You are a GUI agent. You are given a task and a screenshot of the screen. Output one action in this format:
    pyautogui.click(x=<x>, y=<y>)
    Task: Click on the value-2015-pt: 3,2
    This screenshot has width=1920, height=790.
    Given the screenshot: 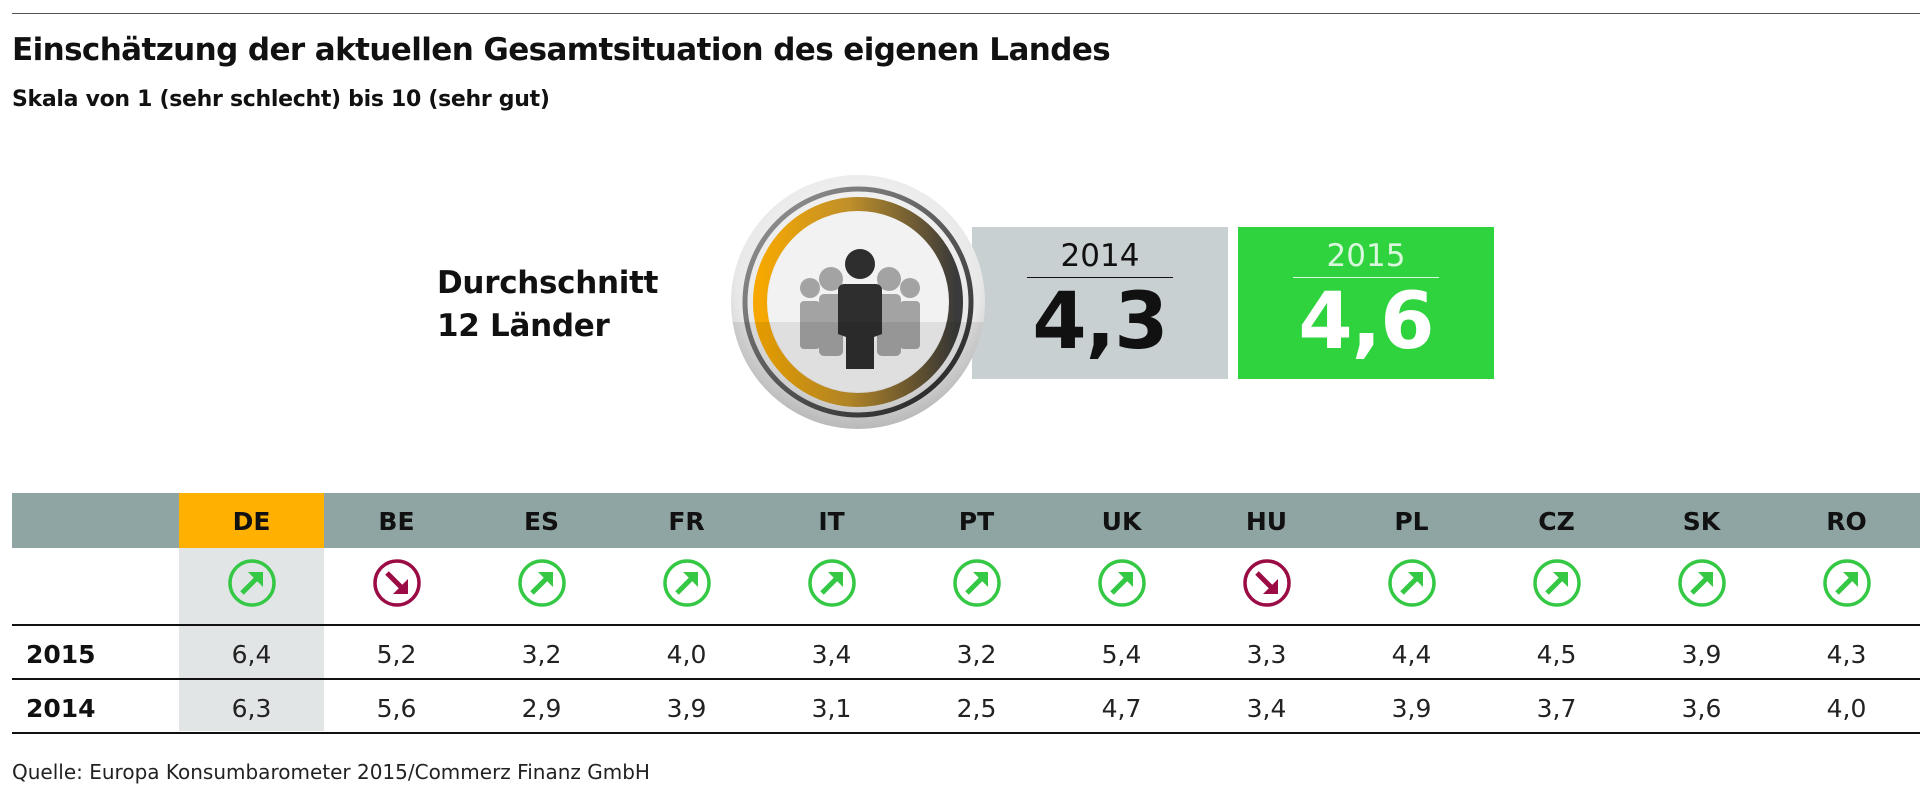 What is the action you would take?
    pyautogui.click(x=976, y=654)
    